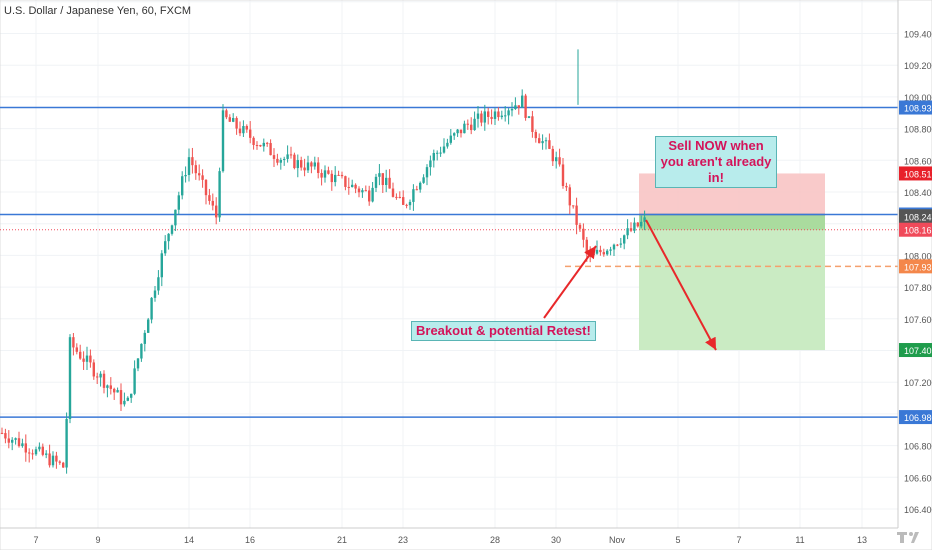 Image resolution: width=932 pixels, height=550 pixels. I want to click on stop-price-label-bg, so click(915, 173).